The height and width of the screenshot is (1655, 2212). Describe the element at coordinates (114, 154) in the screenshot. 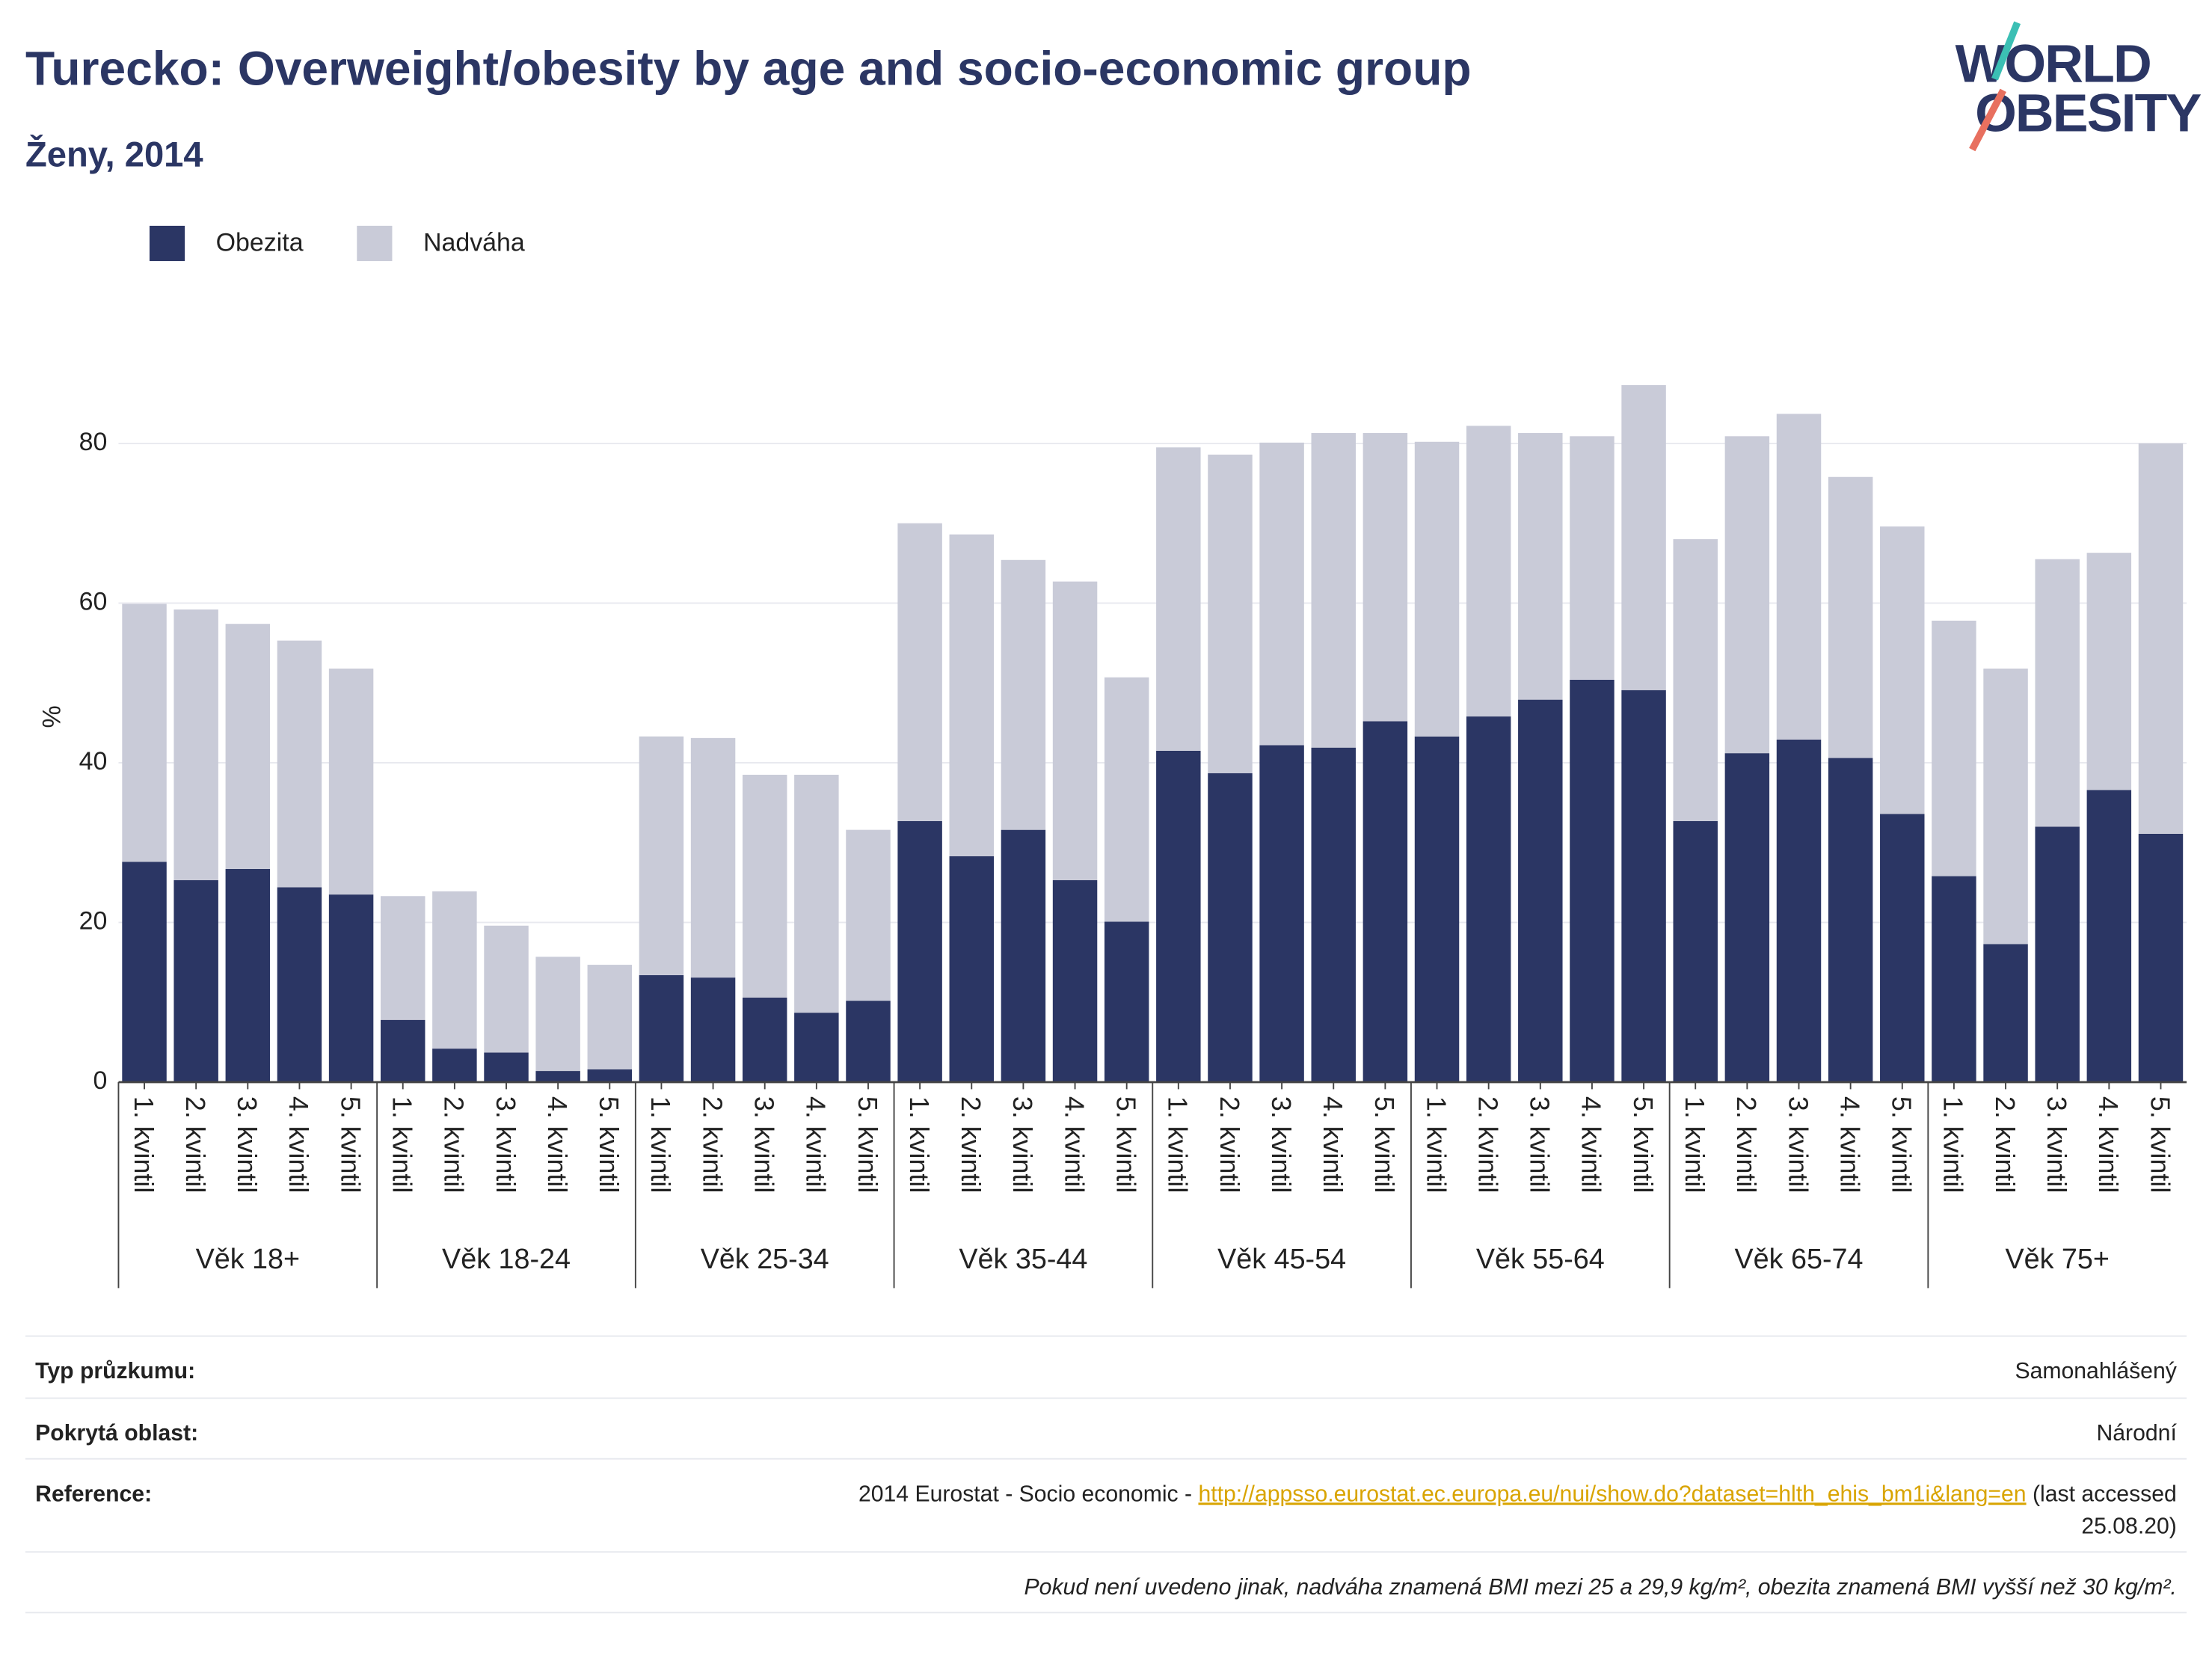

I see `chart-subtitle: Ženy, 2014` at that location.